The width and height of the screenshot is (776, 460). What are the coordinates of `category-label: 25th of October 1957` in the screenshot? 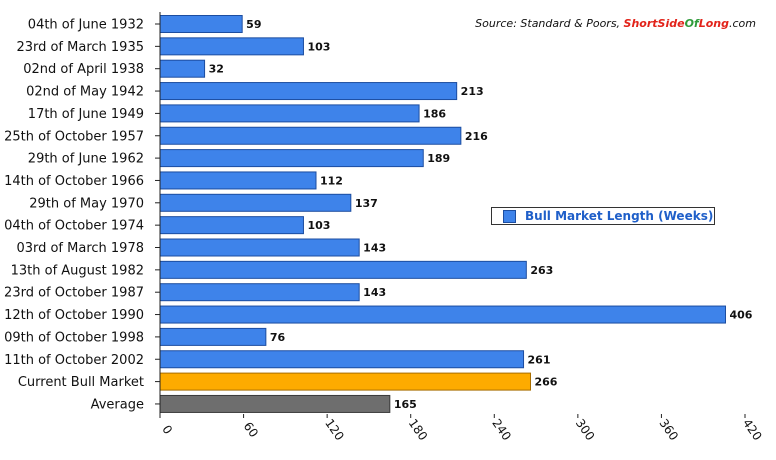 It's located at (74, 136).